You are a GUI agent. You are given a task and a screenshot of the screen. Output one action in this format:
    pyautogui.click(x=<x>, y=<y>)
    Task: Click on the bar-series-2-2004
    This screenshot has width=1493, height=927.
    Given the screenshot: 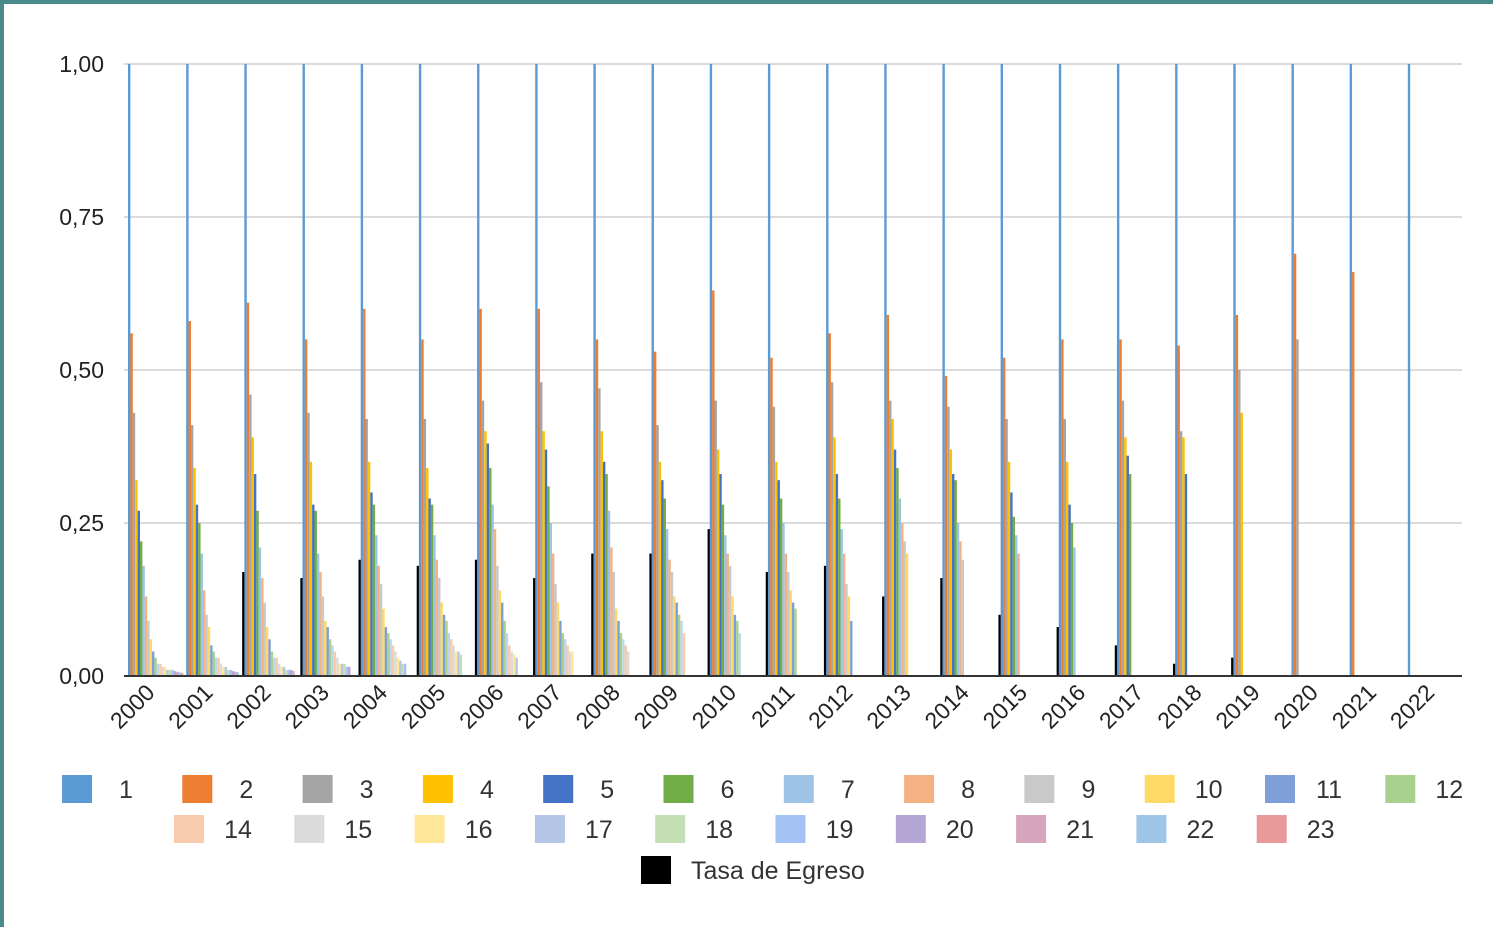 What is the action you would take?
    pyautogui.click(x=364, y=492)
    